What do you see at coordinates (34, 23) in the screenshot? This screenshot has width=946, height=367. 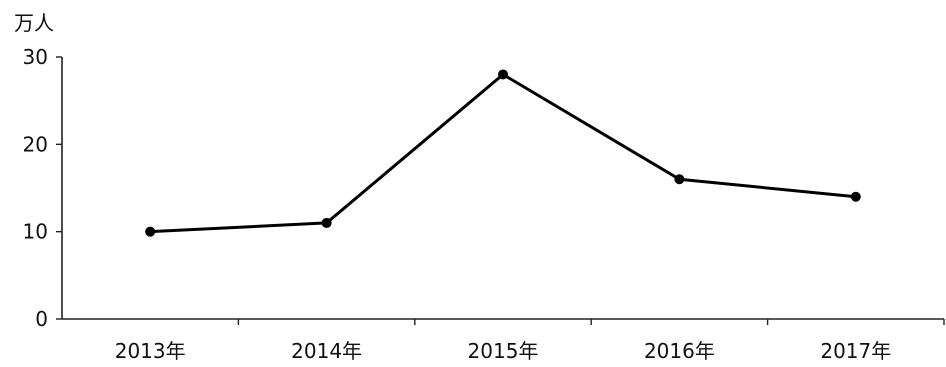 I see `y-unit-label: 万人` at bounding box center [34, 23].